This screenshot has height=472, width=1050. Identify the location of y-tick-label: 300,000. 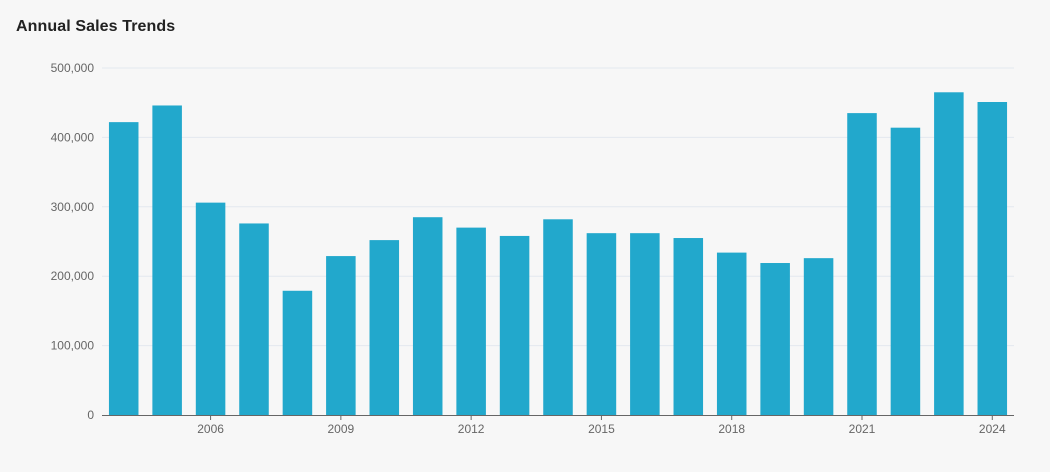
(73, 207).